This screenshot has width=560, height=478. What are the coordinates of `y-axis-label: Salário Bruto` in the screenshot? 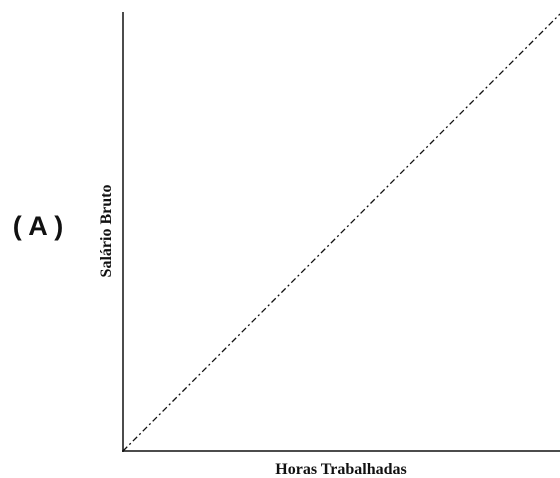 It's located at (106, 231).